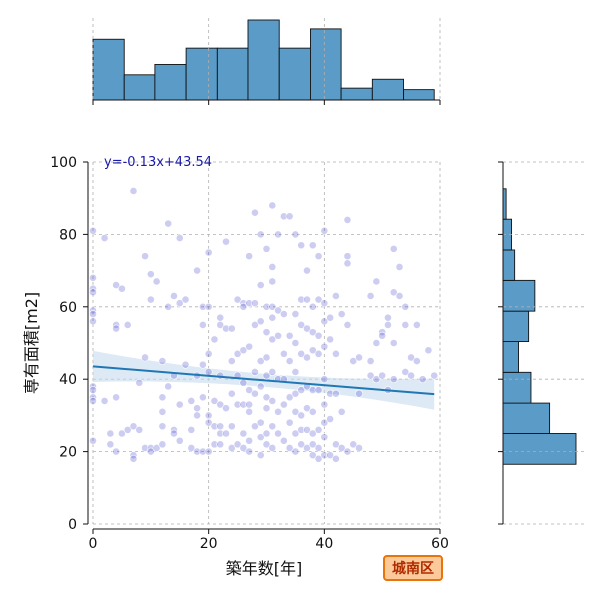  Describe the element at coordinates (209, 544) in the screenshot. I see `x-tick-label: 20` at that location.